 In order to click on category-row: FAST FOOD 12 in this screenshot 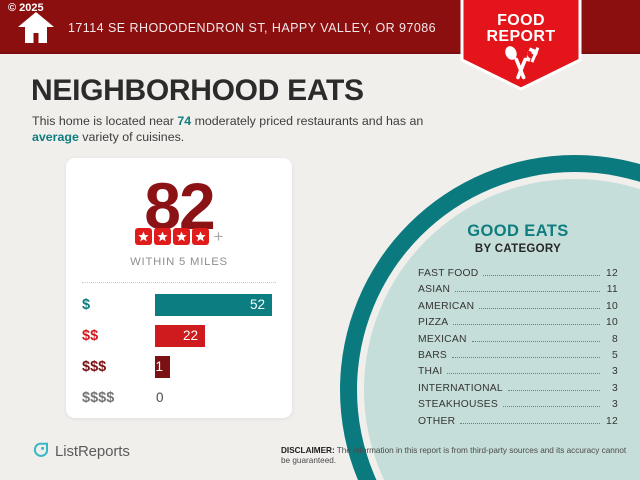, I will do `click(518, 276)`.